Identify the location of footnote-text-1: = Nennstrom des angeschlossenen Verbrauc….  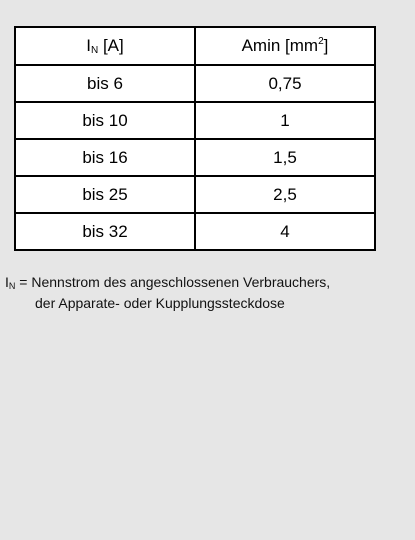
(173, 282).